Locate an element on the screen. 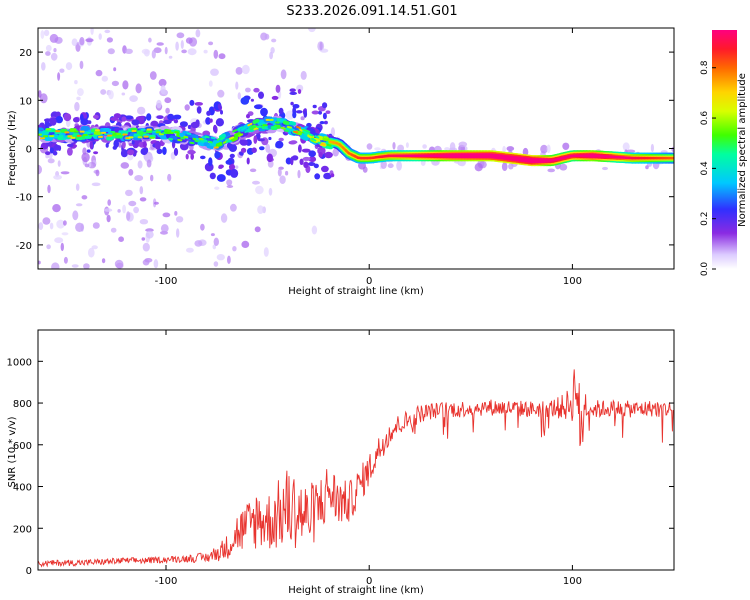  colorbar-label: Normalized spectral amplitude is located at coordinates (742, 150).